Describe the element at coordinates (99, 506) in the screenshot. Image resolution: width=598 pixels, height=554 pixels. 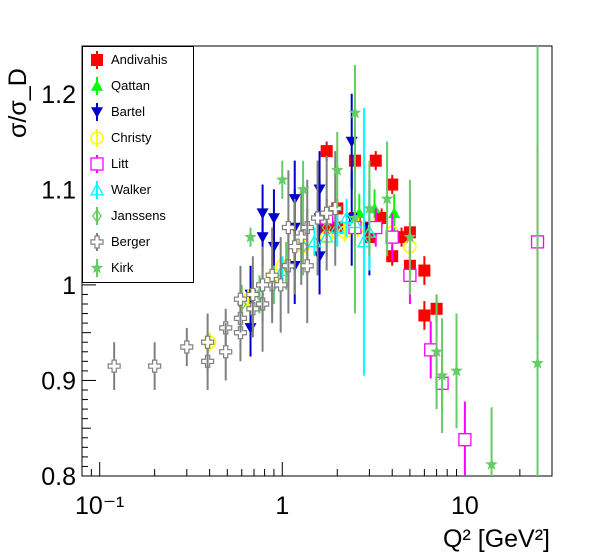
I see `x-tick-label: 10⁻¹` at that location.